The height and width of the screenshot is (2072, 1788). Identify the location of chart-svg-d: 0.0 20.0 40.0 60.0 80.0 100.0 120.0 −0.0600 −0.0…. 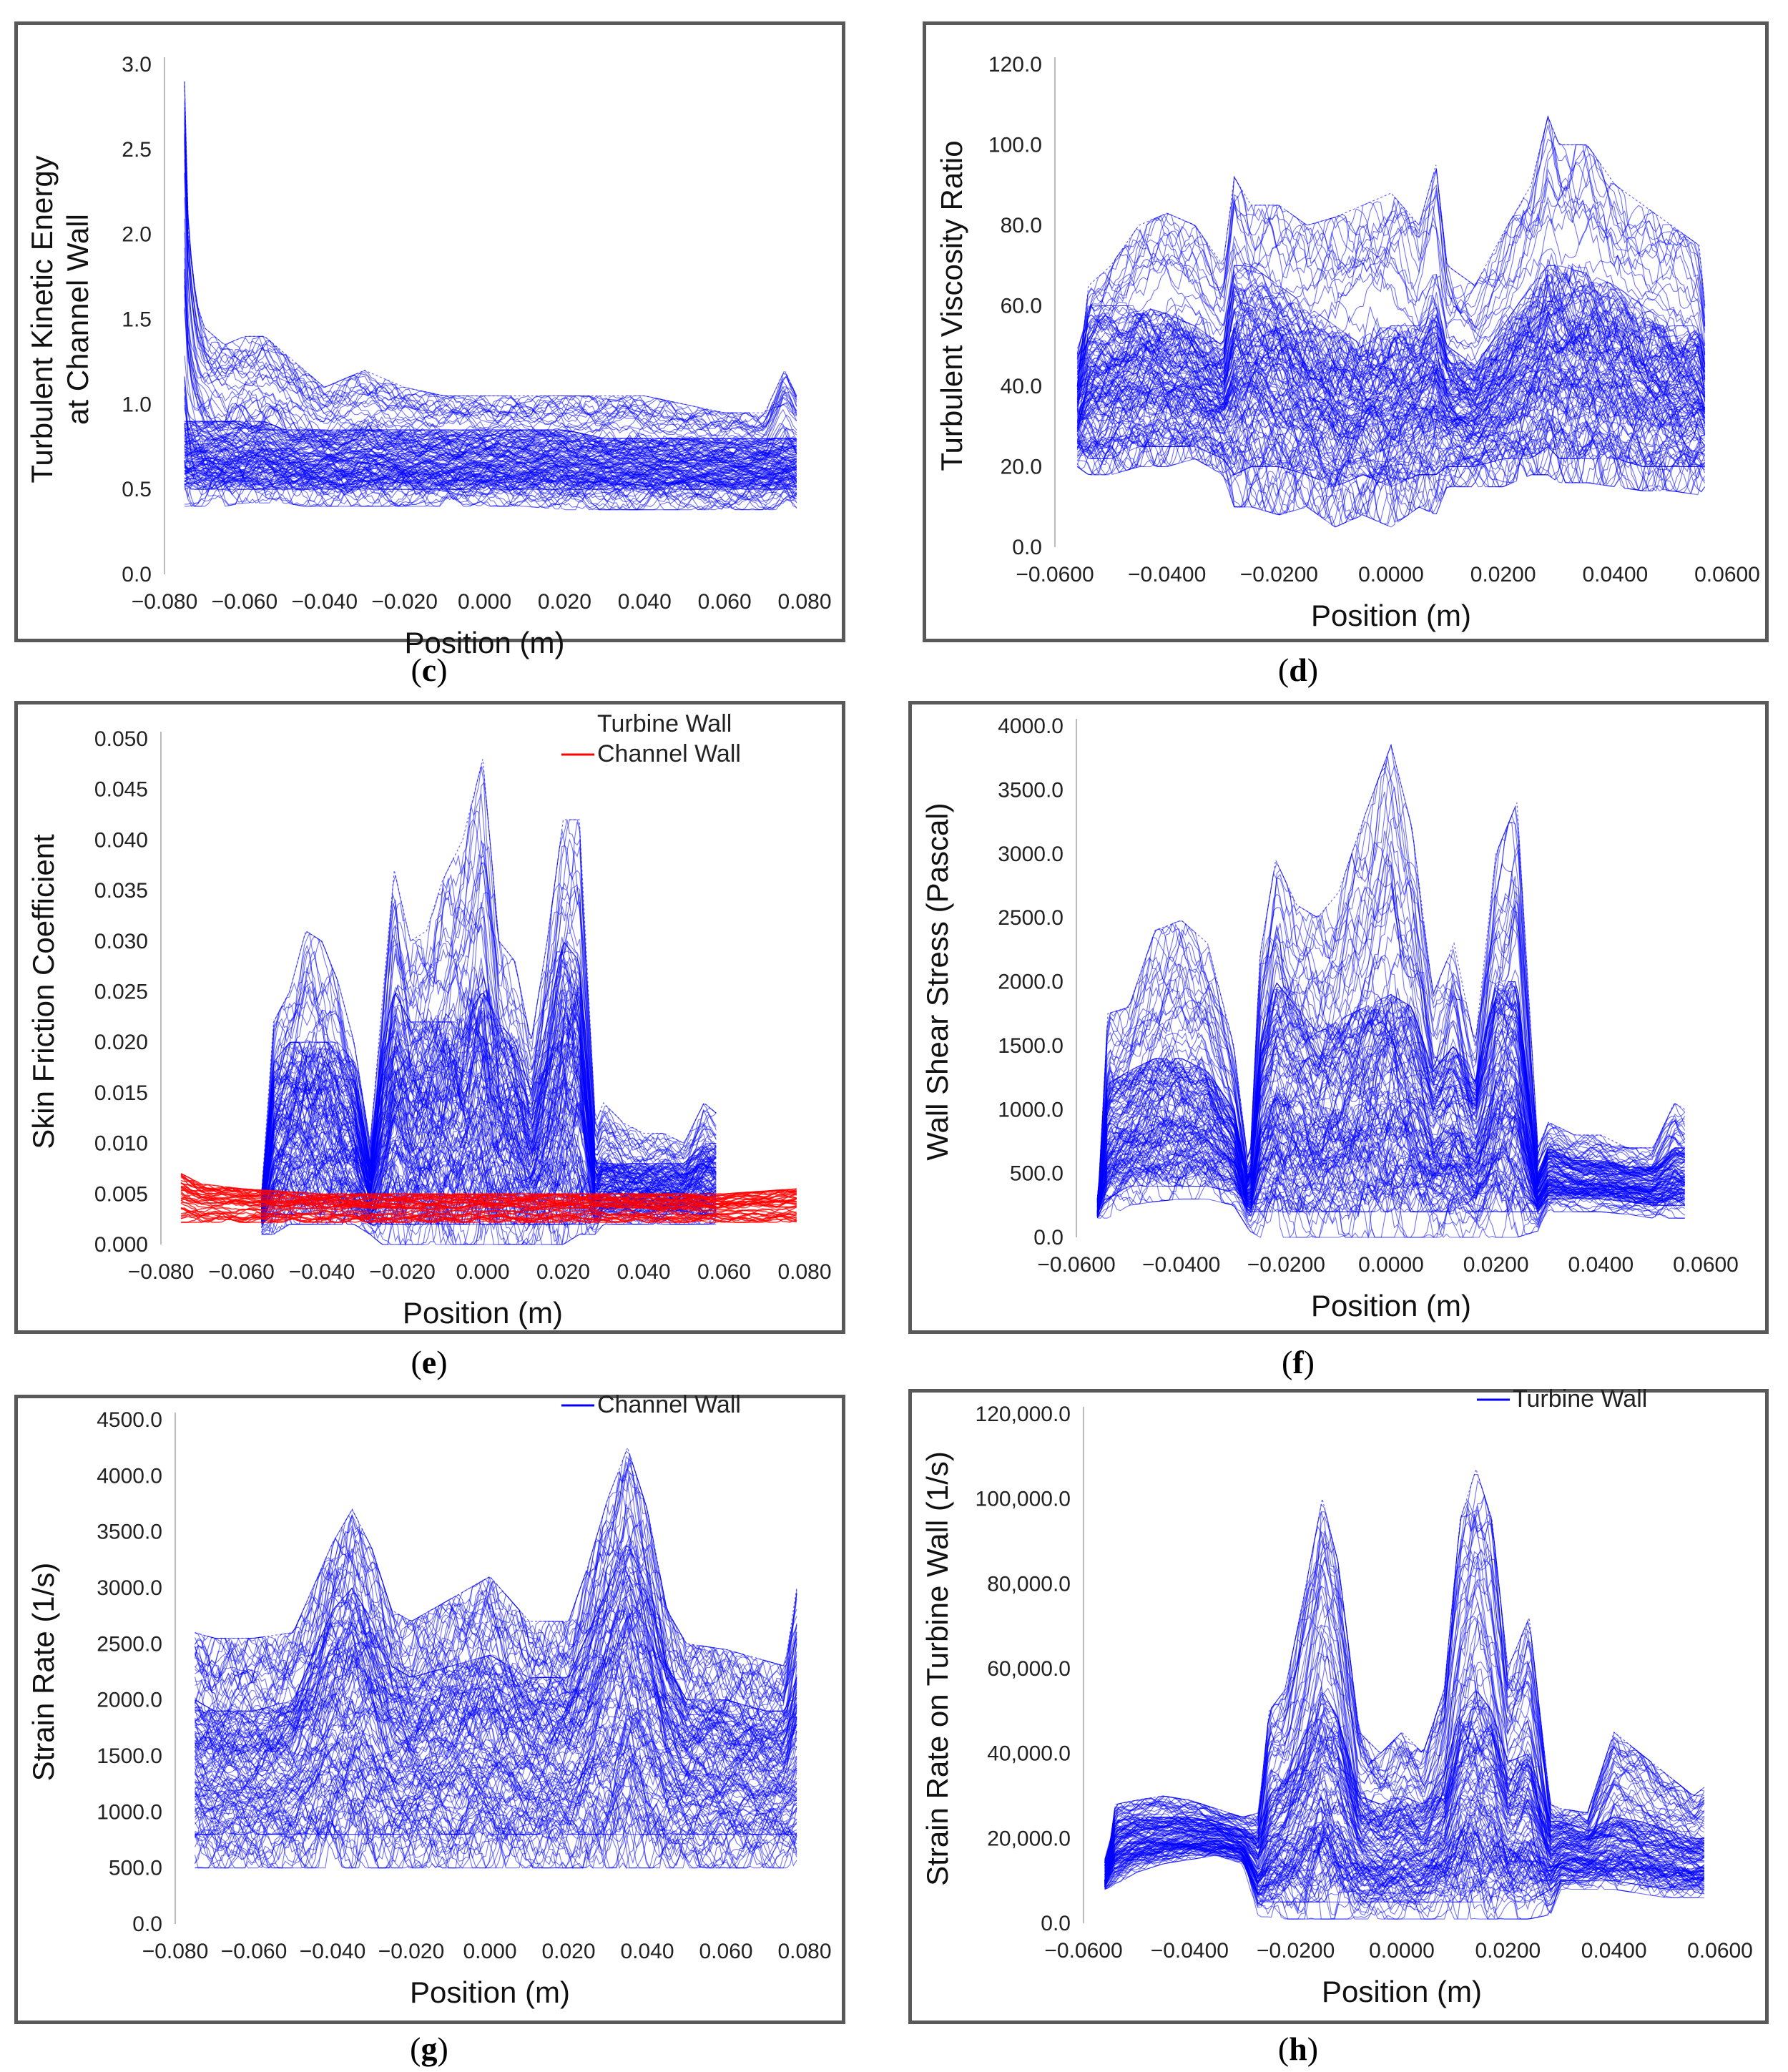
(1347, 342).